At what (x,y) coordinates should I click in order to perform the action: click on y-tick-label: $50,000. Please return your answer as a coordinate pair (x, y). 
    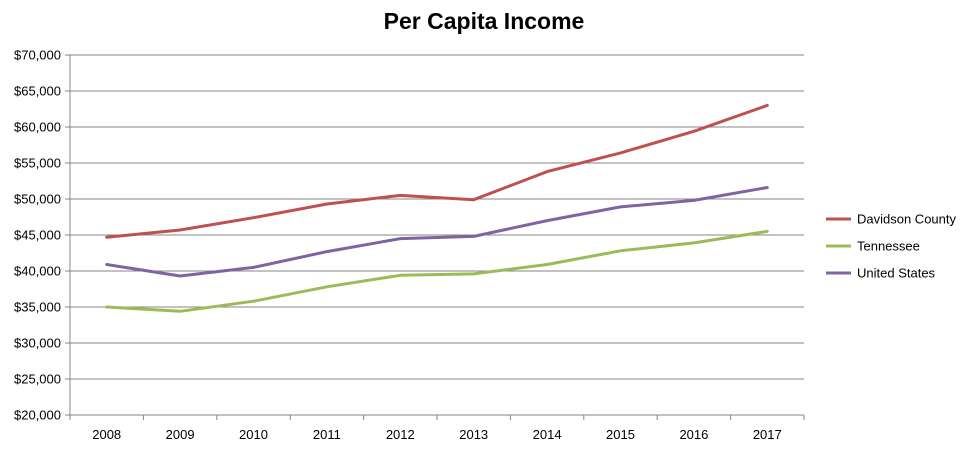
    Looking at the image, I should click on (37, 199).